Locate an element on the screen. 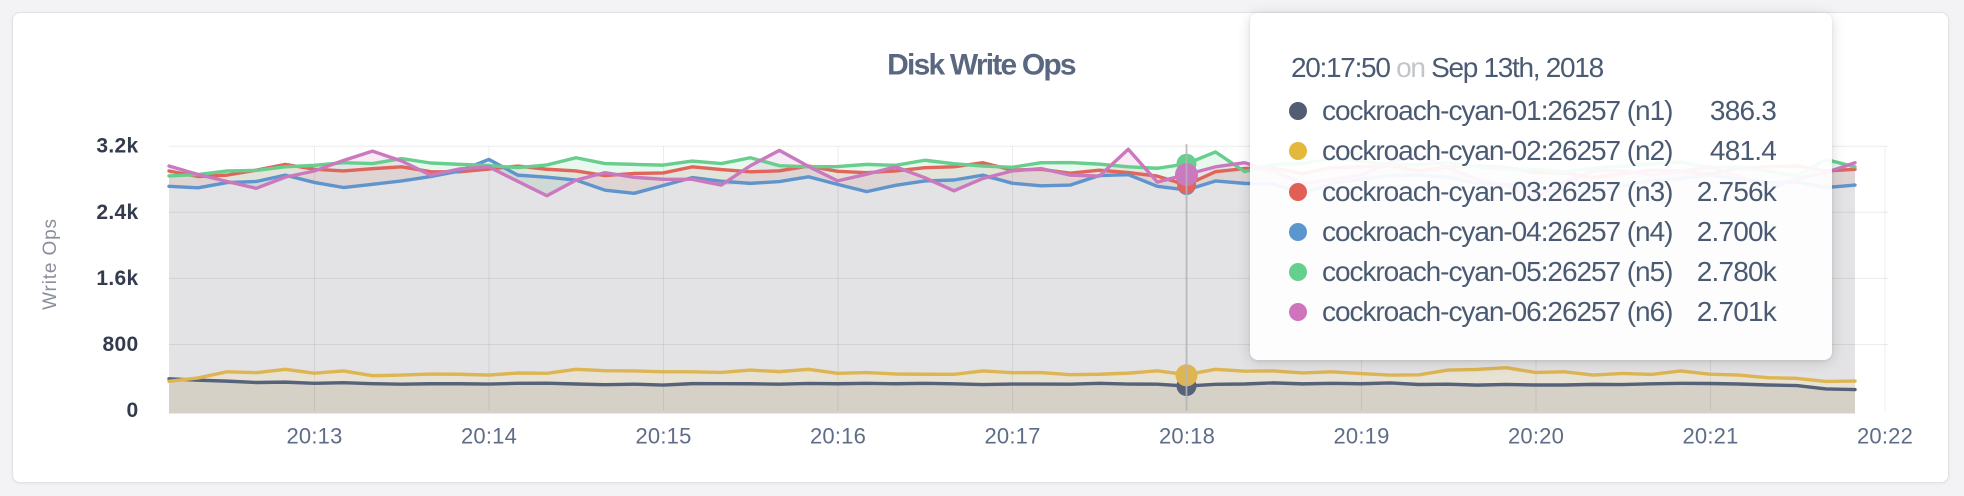  svg-text: 20:21 is located at coordinates (1710, 436).